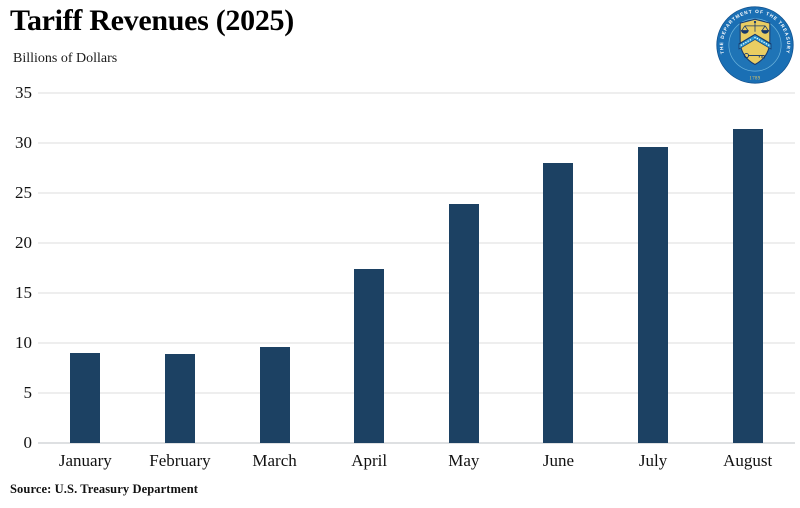 Image resolution: width=800 pixels, height=508 pixels. Describe the element at coordinates (653, 460) in the screenshot. I see `x-label-july: July` at that location.